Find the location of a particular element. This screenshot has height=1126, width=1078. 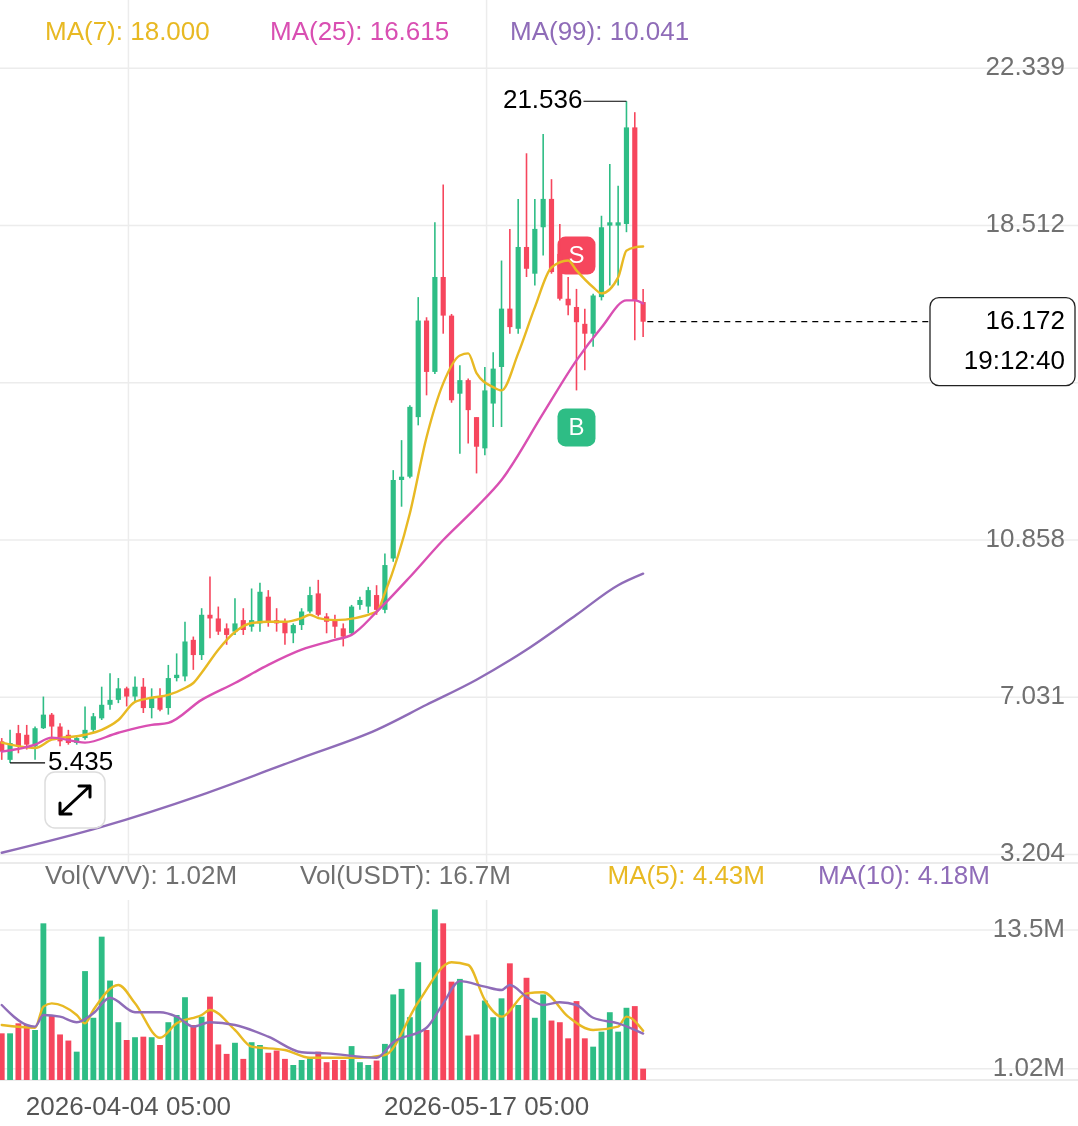

annotation: Vol(VVV): 1.02M is located at coordinates (141, 874).